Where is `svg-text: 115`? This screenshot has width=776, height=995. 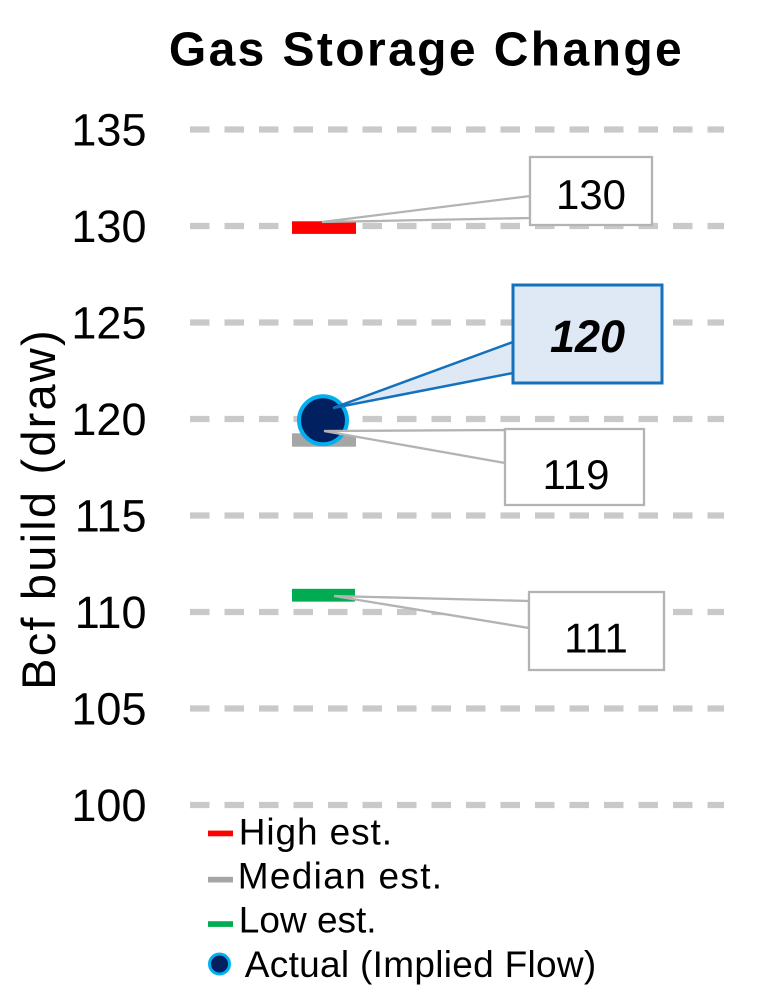
svg-text: 115 is located at coordinates (111, 516).